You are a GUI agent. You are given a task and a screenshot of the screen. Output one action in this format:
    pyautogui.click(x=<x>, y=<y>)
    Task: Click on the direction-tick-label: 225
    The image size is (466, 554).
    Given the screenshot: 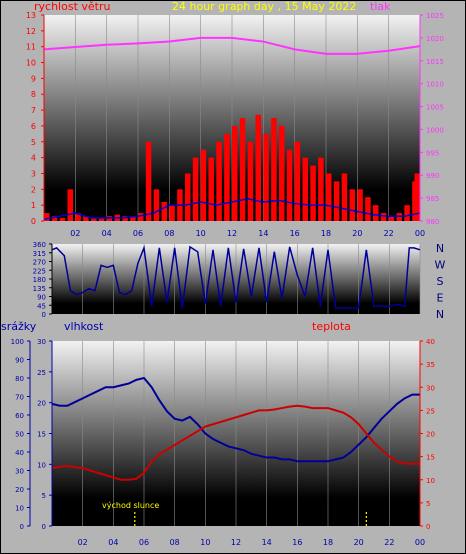 What is the action you would take?
    pyautogui.click(x=39, y=271)
    